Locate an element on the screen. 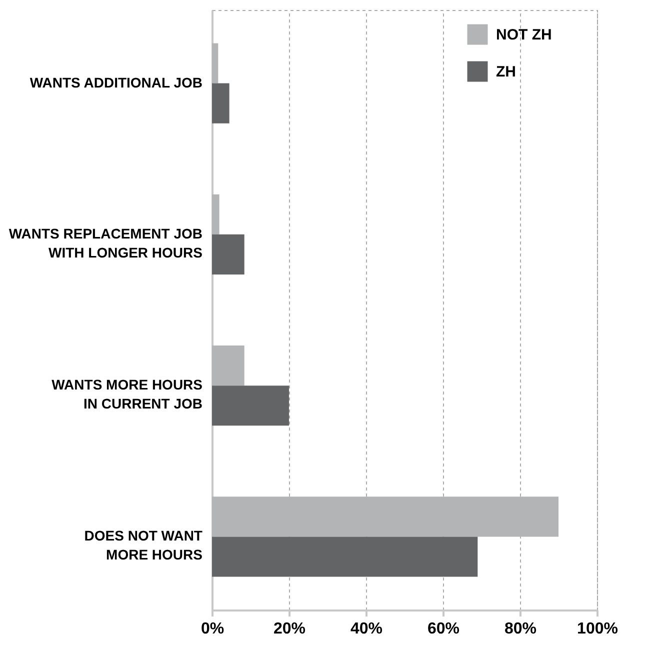 The width and height of the screenshot is (665, 653). y-tick-label: WANTS ADDITIONAL JOB is located at coordinates (116, 82).